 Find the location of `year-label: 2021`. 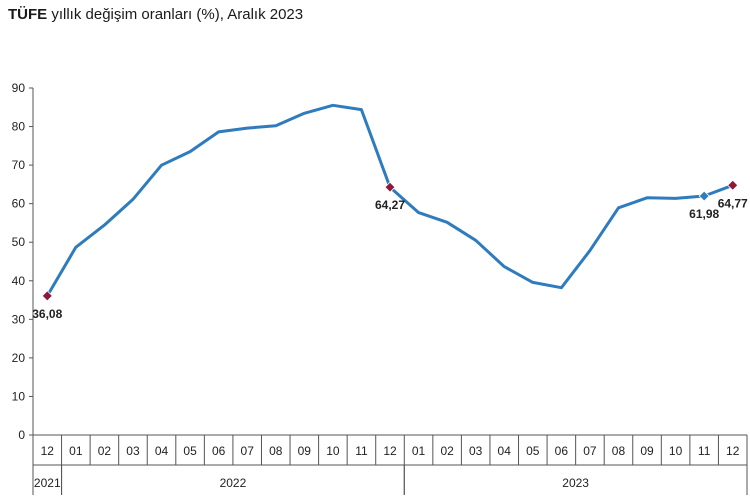

year-label: 2021 is located at coordinates (47, 483).